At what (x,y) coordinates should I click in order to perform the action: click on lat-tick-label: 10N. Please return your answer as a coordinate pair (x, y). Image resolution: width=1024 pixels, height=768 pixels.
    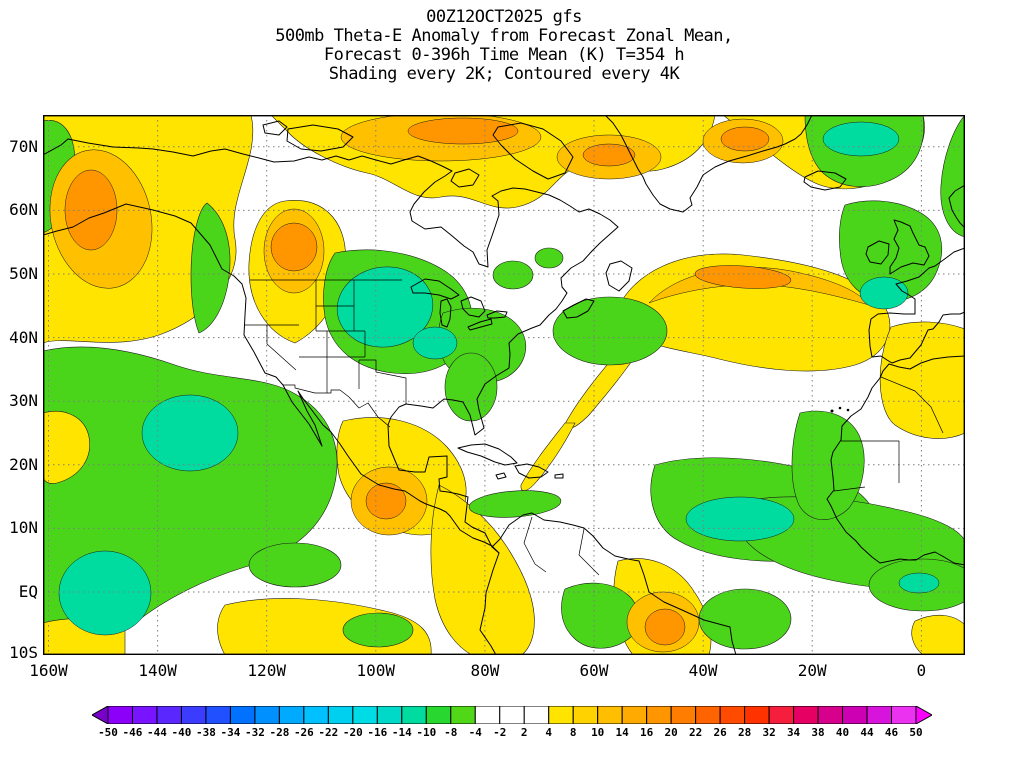
    Looking at the image, I should click on (23, 528).